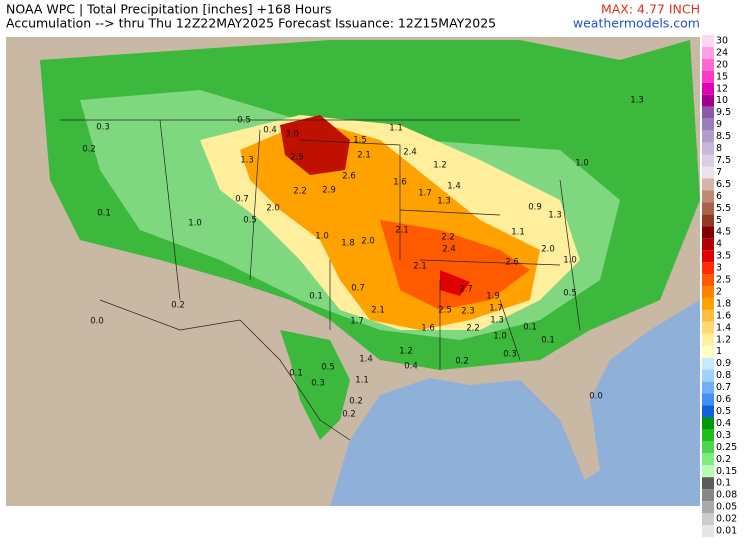  What do you see at coordinates (726, 495) in the screenshot?
I see `colorbar-label: 0.08` at bounding box center [726, 495].